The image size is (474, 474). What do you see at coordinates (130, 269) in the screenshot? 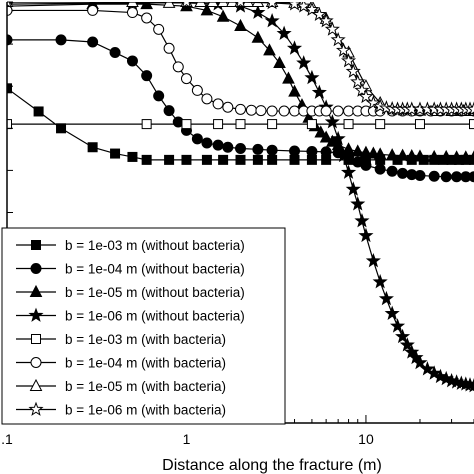
I see `legend-entry: b = 1e-04 m (without bacteria)` at bounding box center [130, 269].